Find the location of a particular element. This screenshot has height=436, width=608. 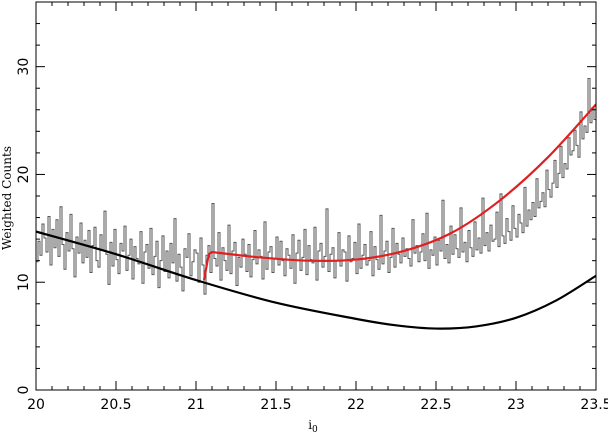

y-tick-label: 20 is located at coordinates (24, 175).